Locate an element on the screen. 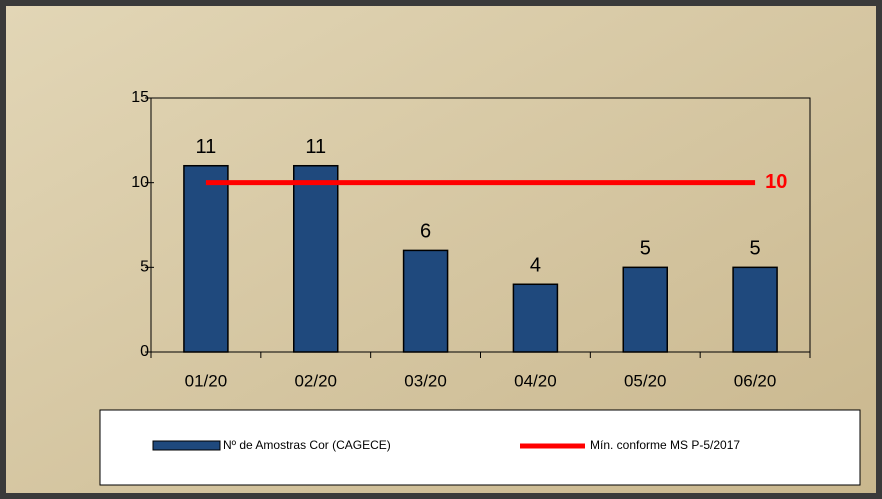  x-tick-label: 06/20 is located at coordinates (755, 380).